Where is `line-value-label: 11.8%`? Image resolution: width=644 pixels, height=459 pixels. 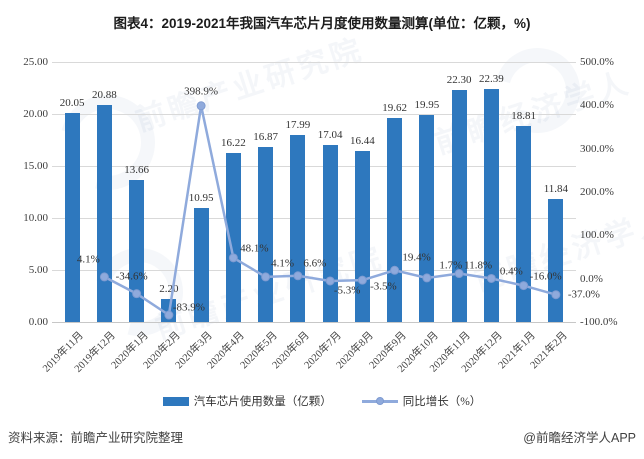
line-value-label: 11.8% is located at coordinates (478, 265).